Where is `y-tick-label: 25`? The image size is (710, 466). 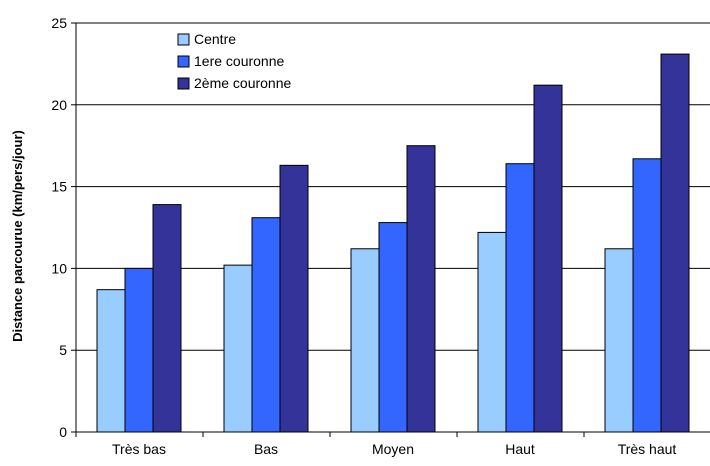 y-tick-label: 25 is located at coordinates (59, 23).